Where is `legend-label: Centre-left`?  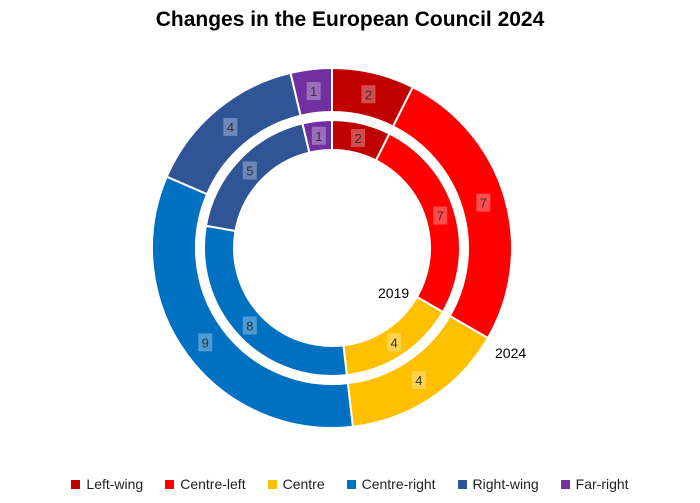
legend-label: Centre-left is located at coordinates (213, 484).